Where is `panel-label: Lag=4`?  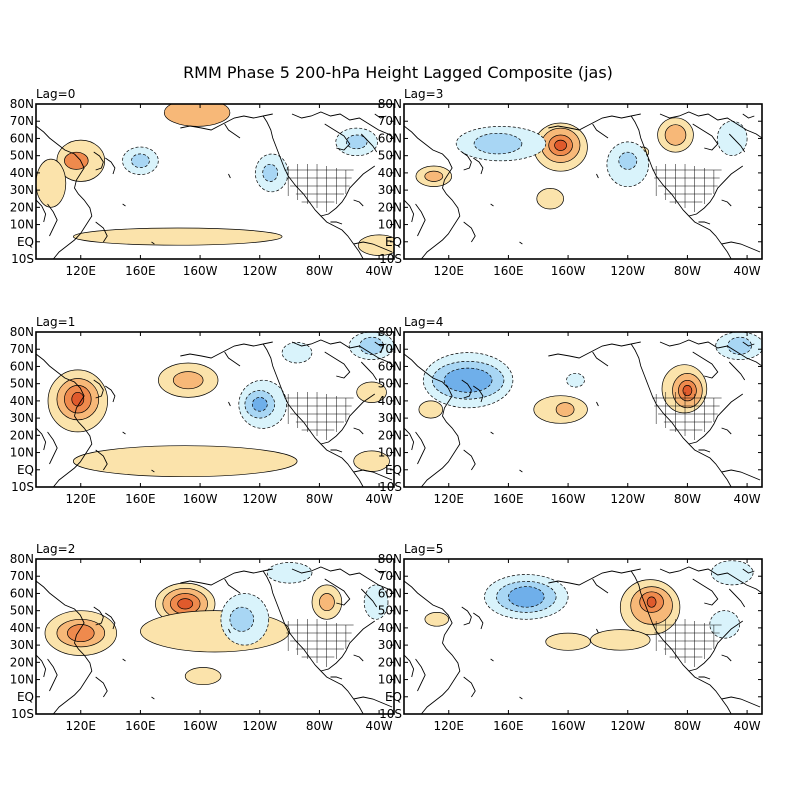
panel-label: Lag=4 is located at coordinates (423, 322).